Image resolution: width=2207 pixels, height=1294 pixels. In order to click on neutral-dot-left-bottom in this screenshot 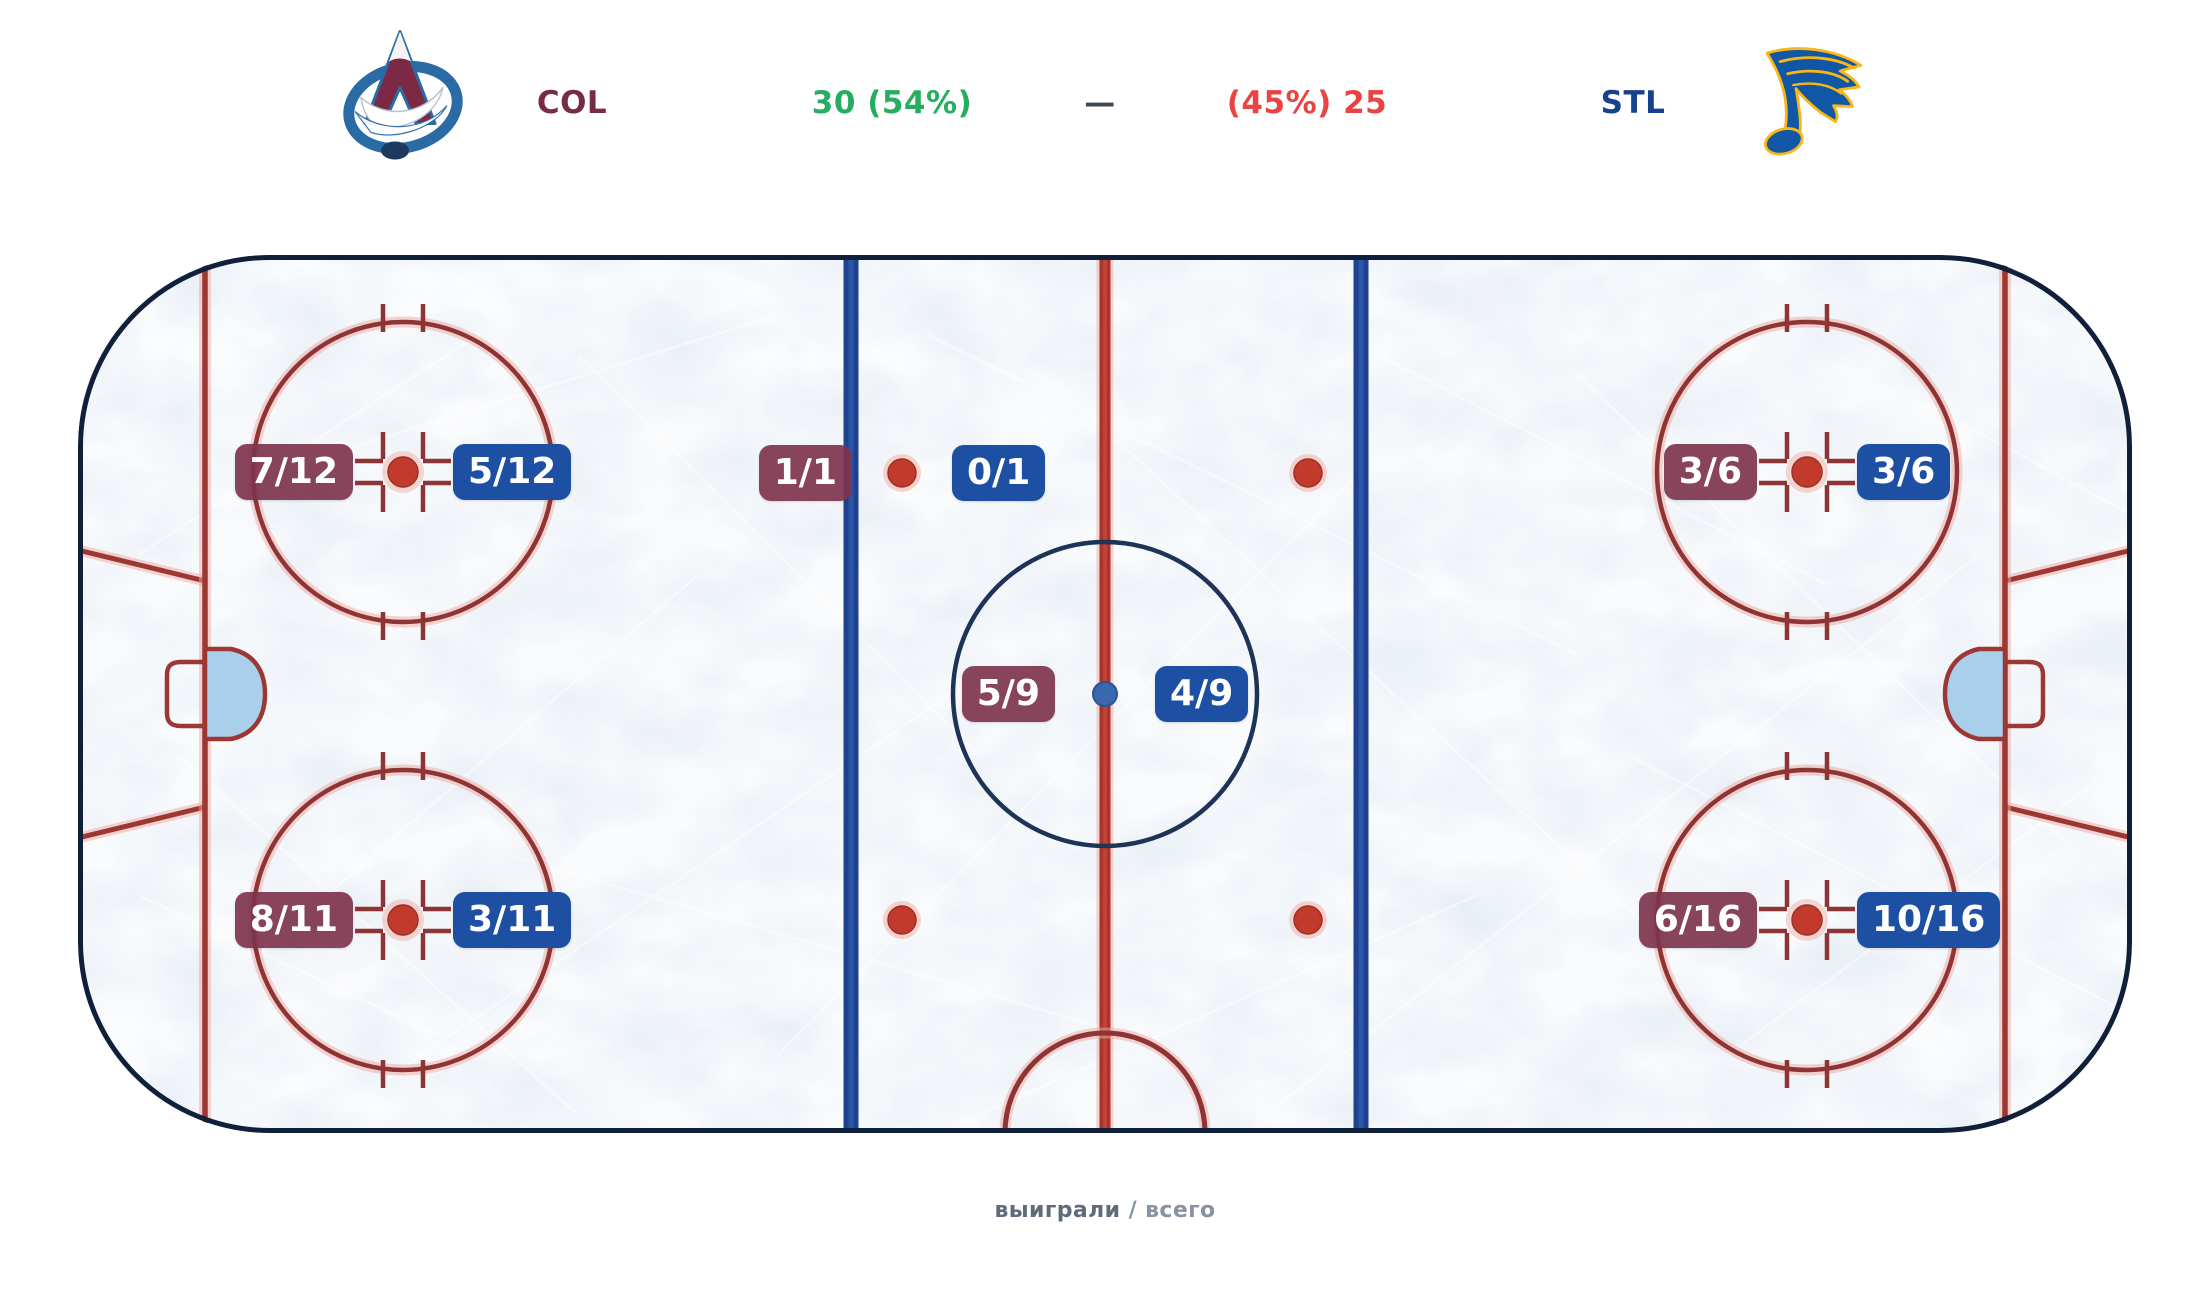, I will do `click(902, 920)`.